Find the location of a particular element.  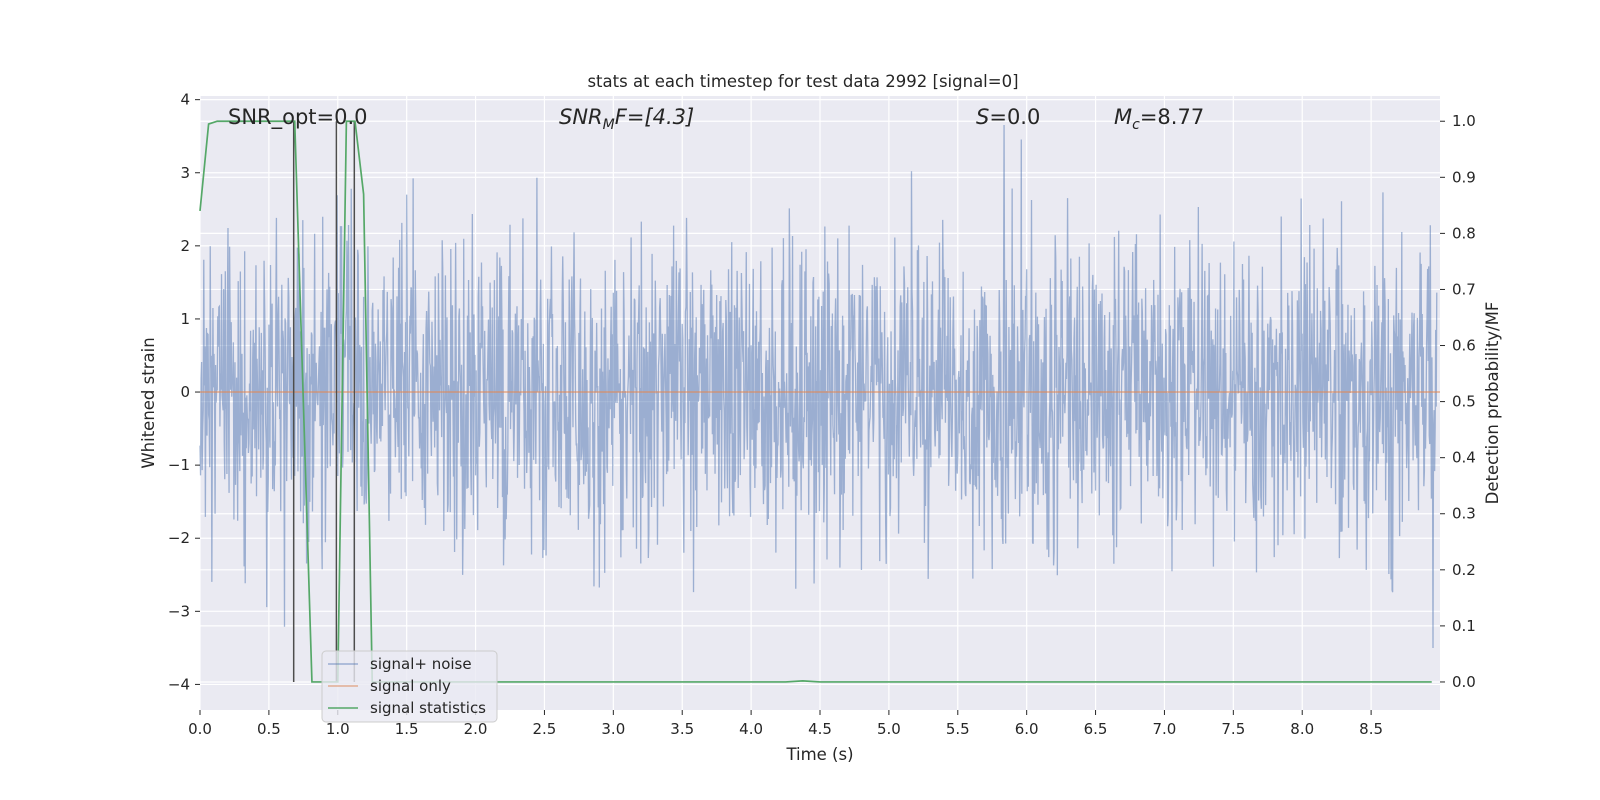

annotation-mc: Mc=8.77 is located at coordinates (1159, 119).